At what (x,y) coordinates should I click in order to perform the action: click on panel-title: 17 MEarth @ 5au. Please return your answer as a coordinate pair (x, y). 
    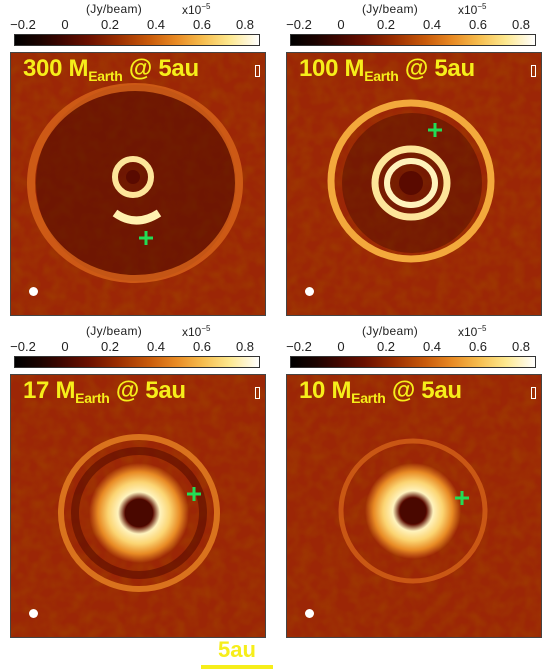
    Looking at the image, I should click on (104, 391).